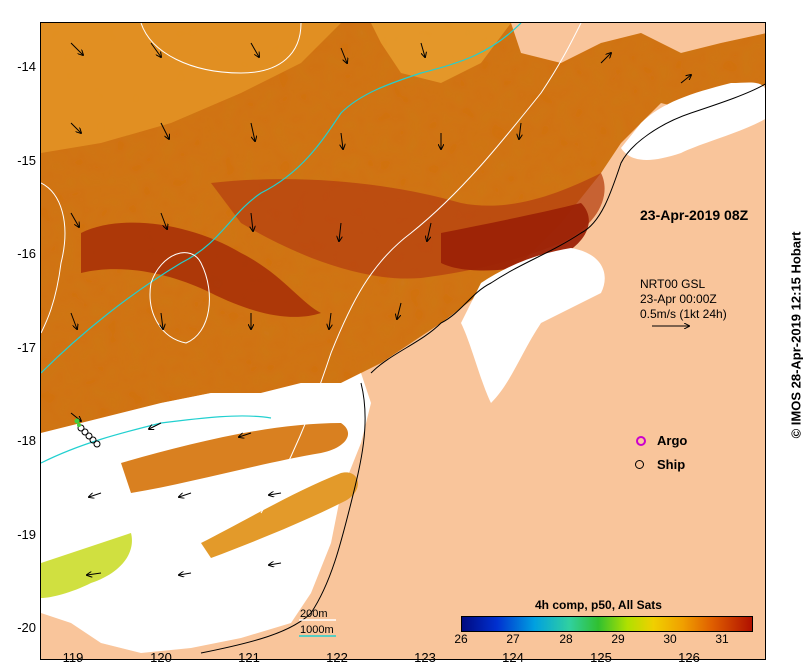  Describe the element at coordinates (694, 215) in the screenshot. I see `map-date-label: 23-Apr-2019 08Z` at that location.